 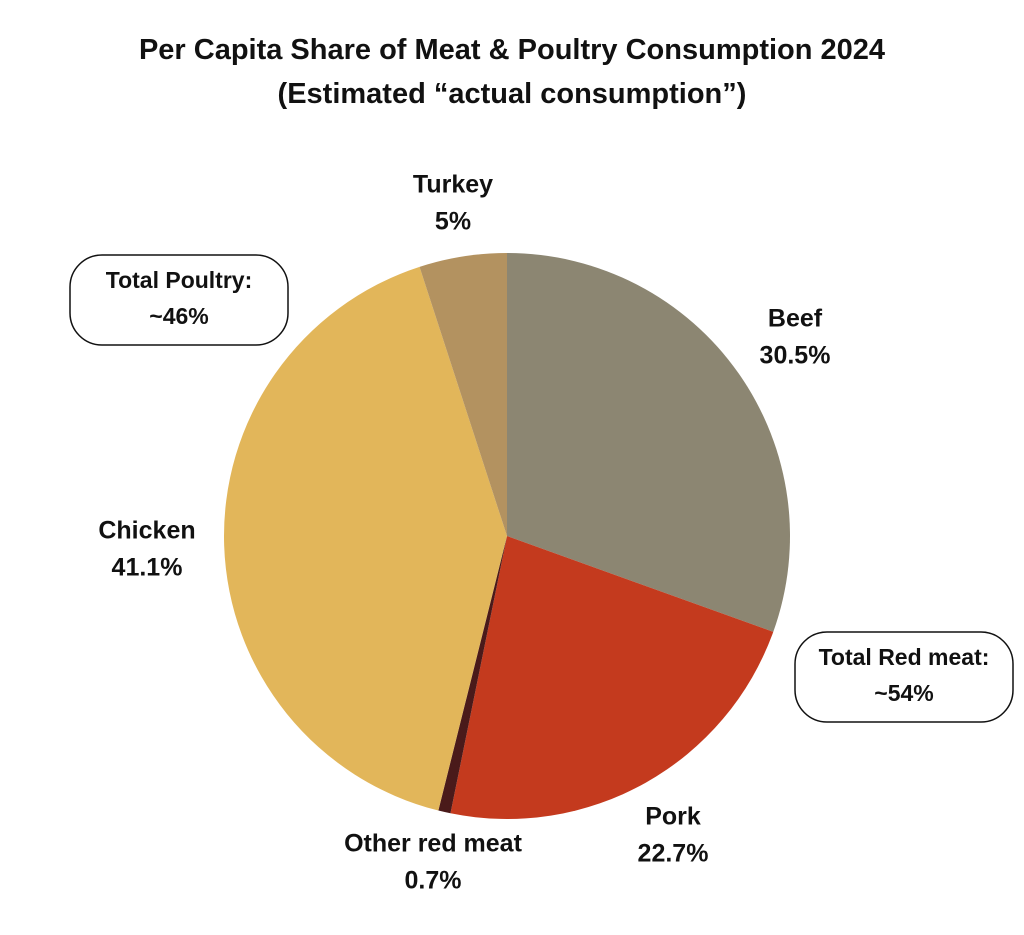 What do you see at coordinates (673, 817) in the screenshot?
I see `slice-label: Pork` at bounding box center [673, 817].